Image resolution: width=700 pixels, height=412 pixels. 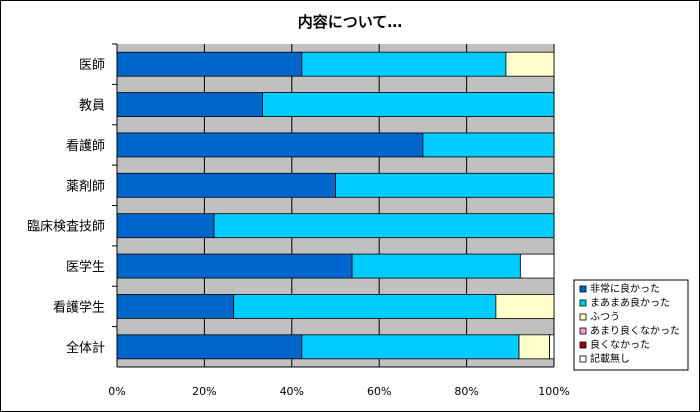 I want to click on category-label: 看護師, so click(x=85, y=146).